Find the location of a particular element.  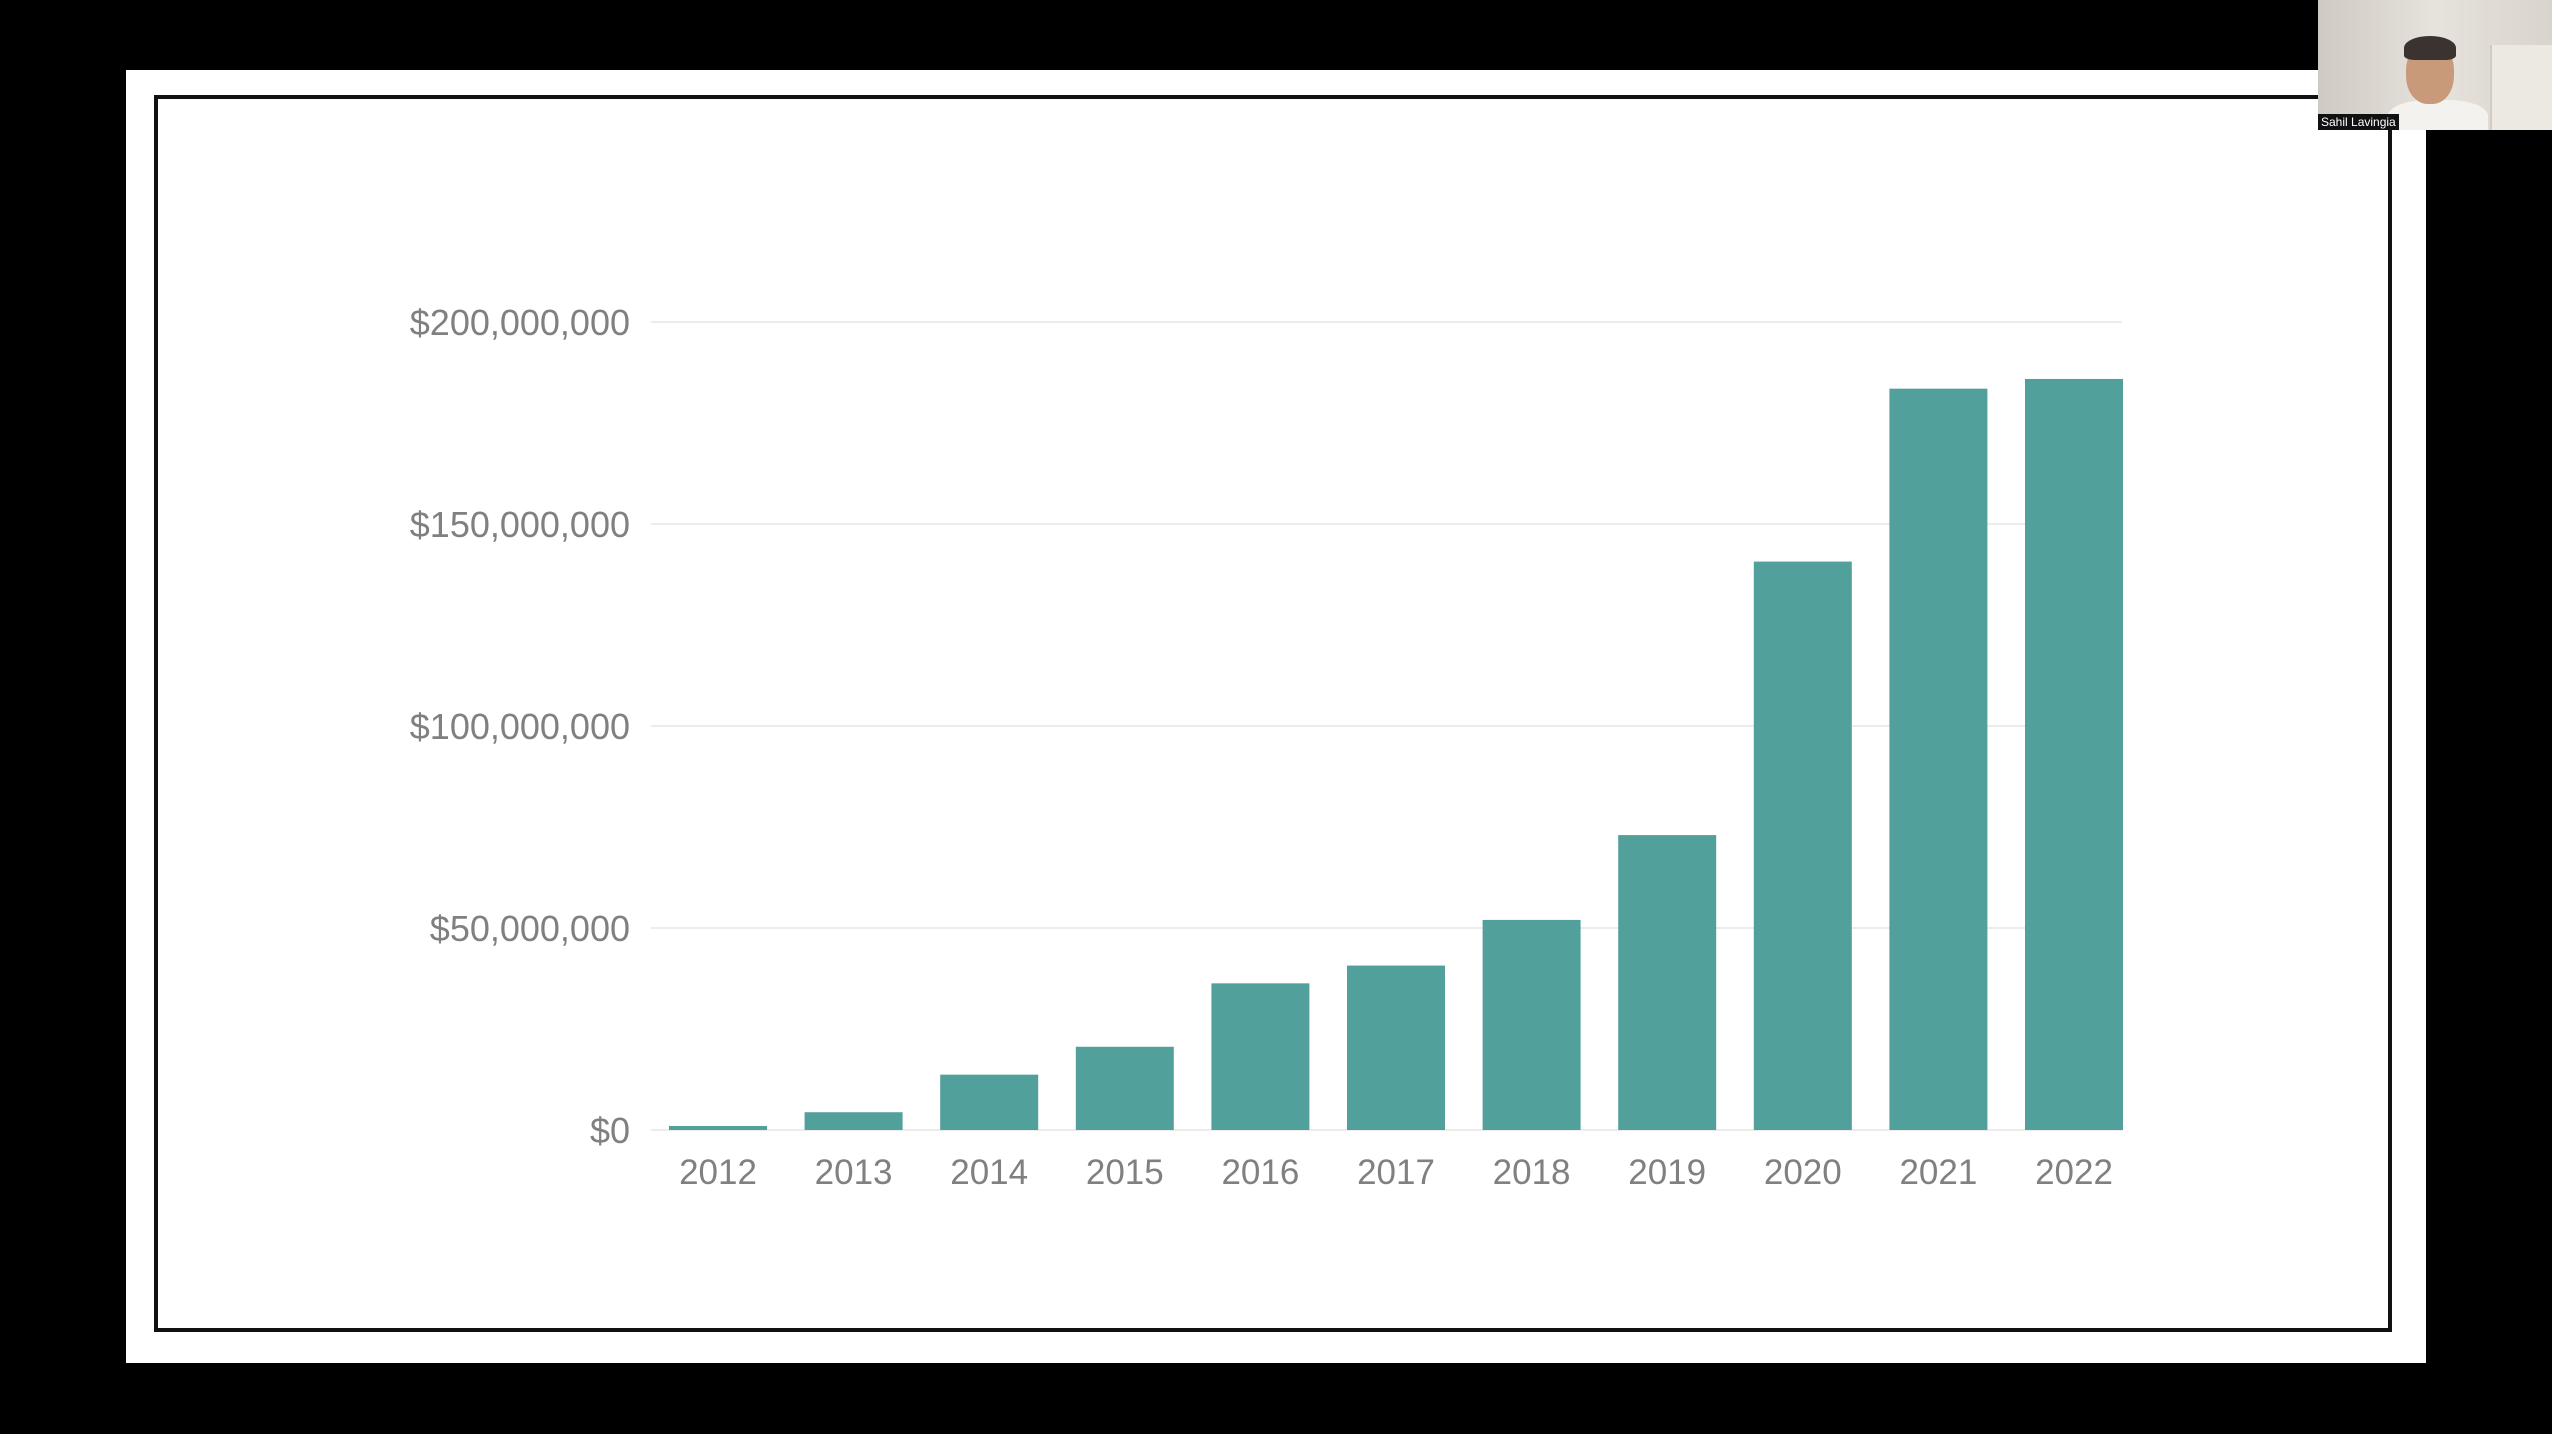

bar-2012 is located at coordinates (718, 1127).